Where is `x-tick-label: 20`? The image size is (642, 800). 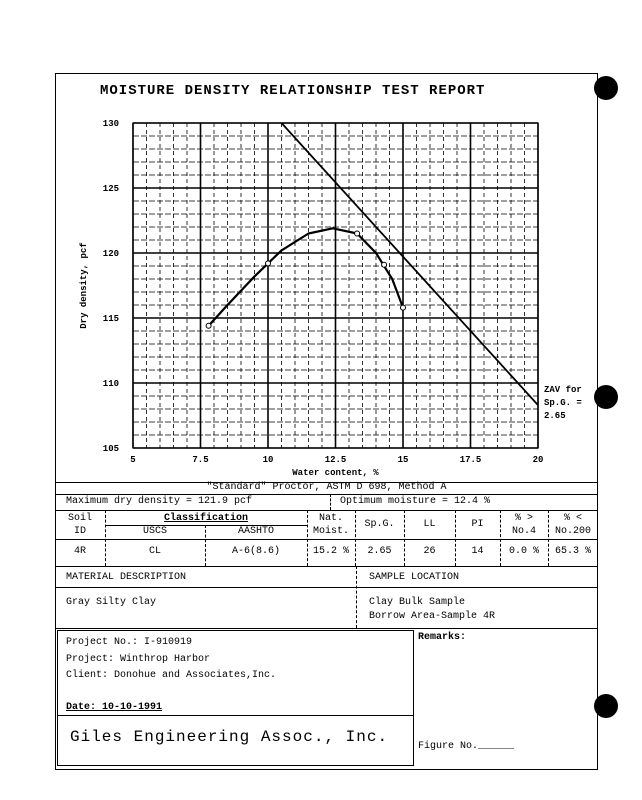 x-tick-label: 20 is located at coordinates (538, 460).